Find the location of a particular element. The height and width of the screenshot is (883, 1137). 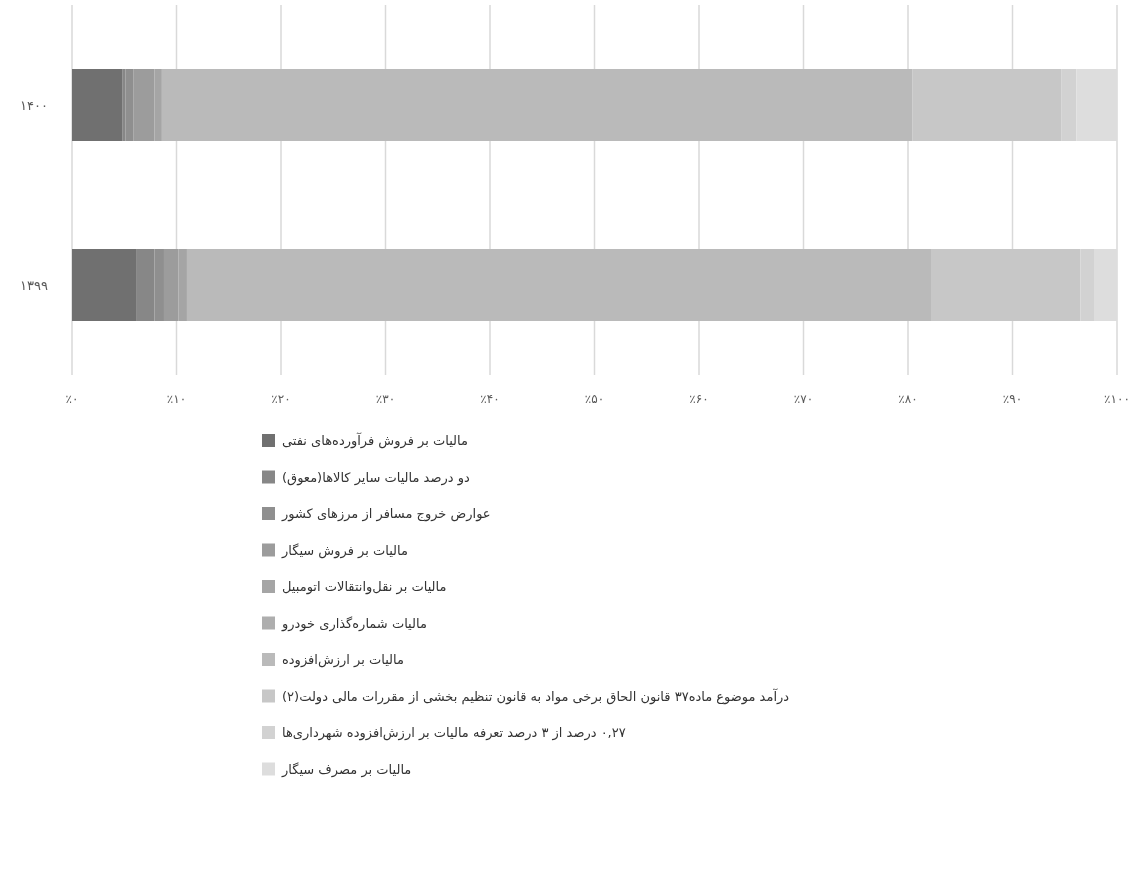

x-tick-label: ٪۲۰ is located at coordinates (281, 399).